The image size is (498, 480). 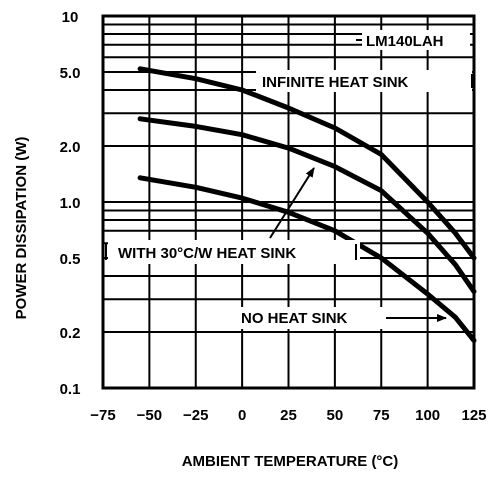 I want to click on with-30cw-heat-sink-label-box, so click(x=234, y=252).